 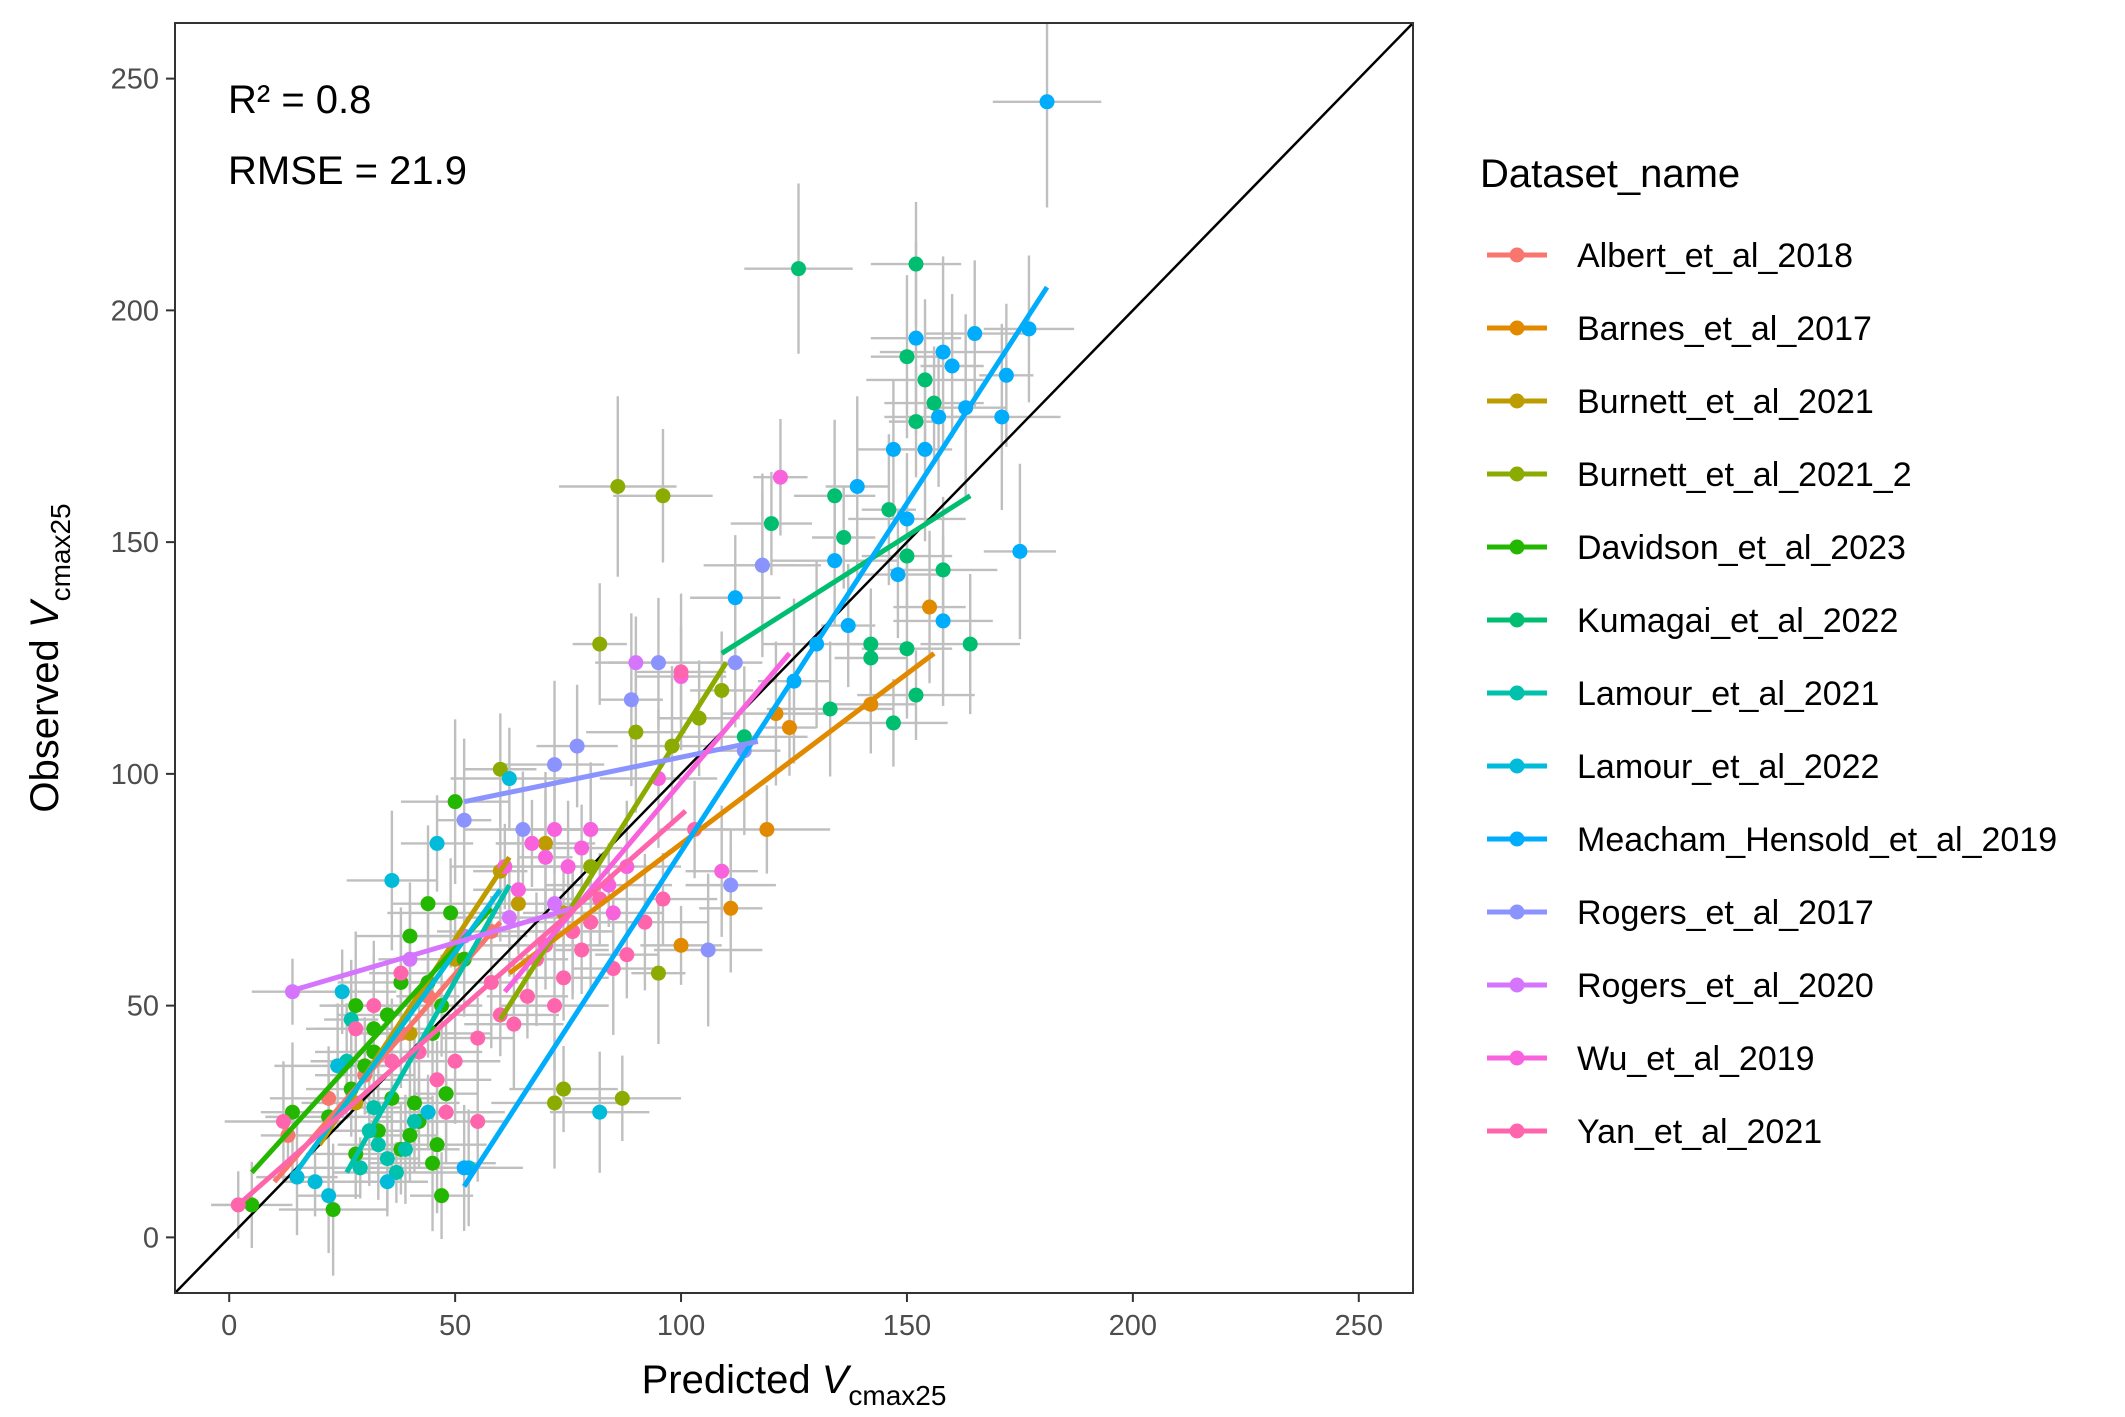 I want to click on legend-label: Burnett_et_al_2021_2, so click(x=1744, y=475).